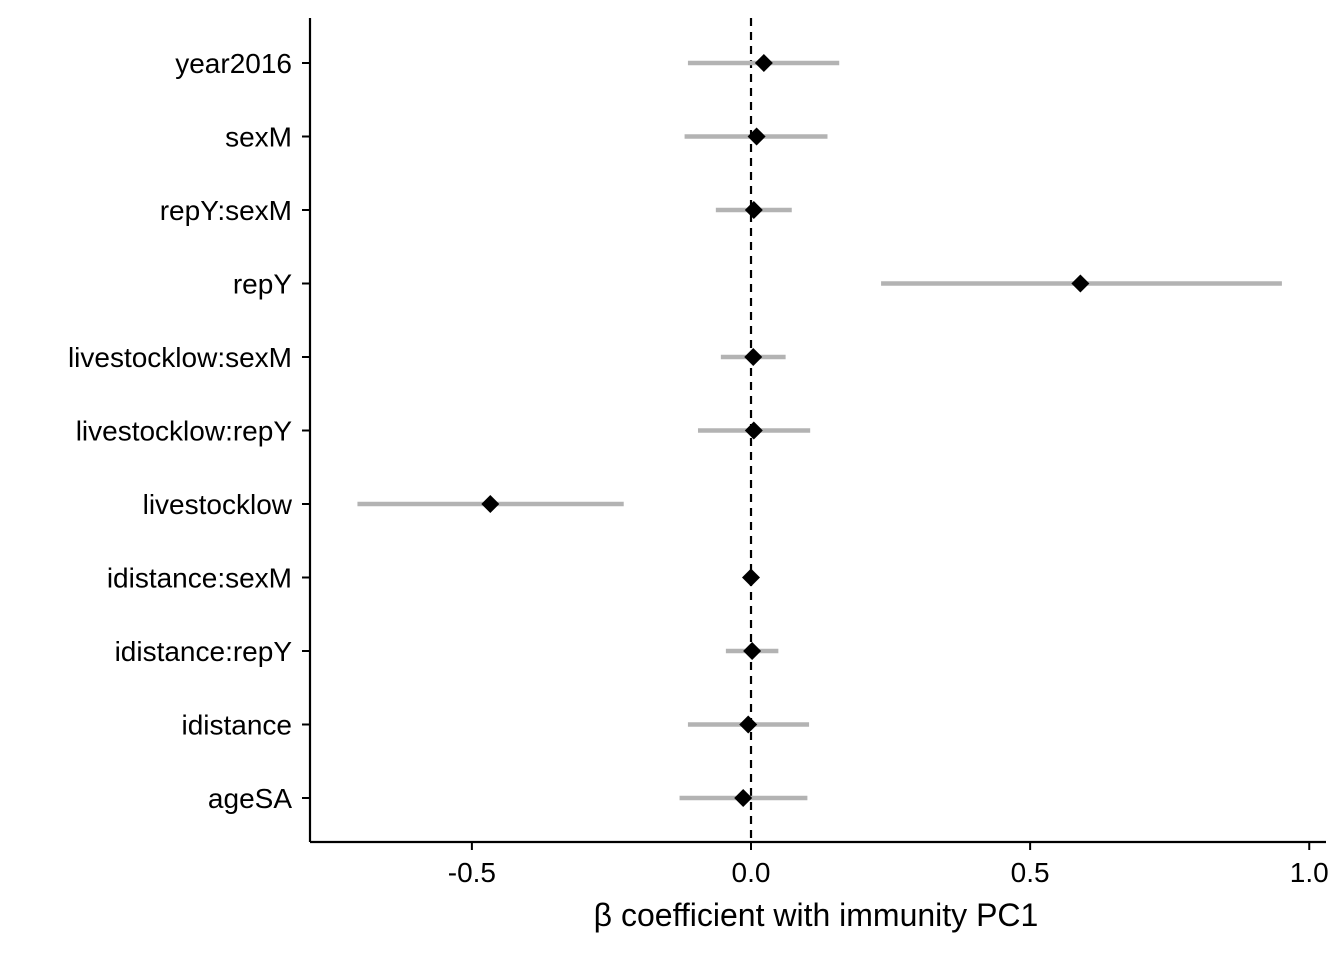 Image resolution: width=1344 pixels, height=960 pixels. Describe the element at coordinates (218, 504) in the screenshot. I see `y-tick-label: livestocklow` at that location.